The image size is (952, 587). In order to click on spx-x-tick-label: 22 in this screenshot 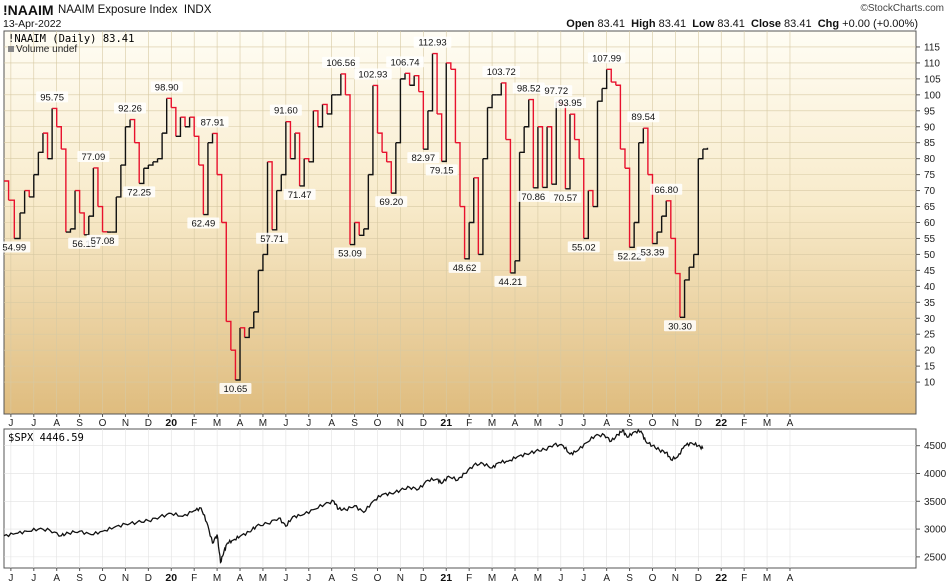, I will do `click(721, 578)`.